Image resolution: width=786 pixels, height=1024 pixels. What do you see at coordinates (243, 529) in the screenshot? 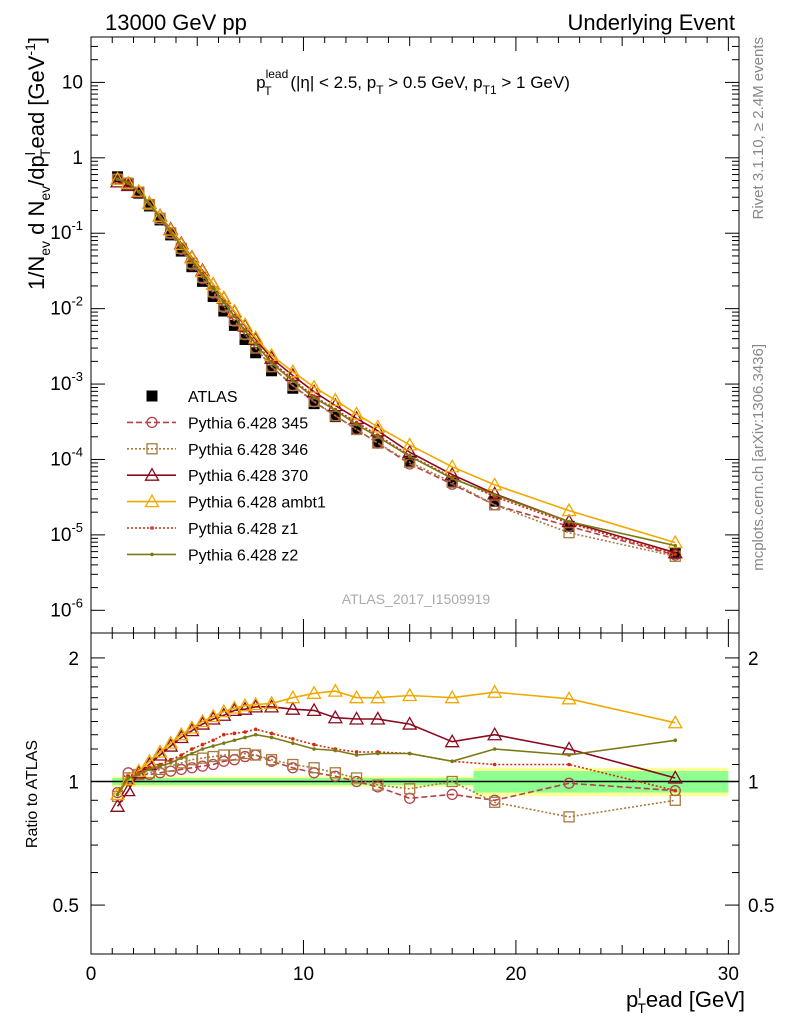
I see `legend-label: Pythia 6.428 z1` at bounding box center [243, 529].